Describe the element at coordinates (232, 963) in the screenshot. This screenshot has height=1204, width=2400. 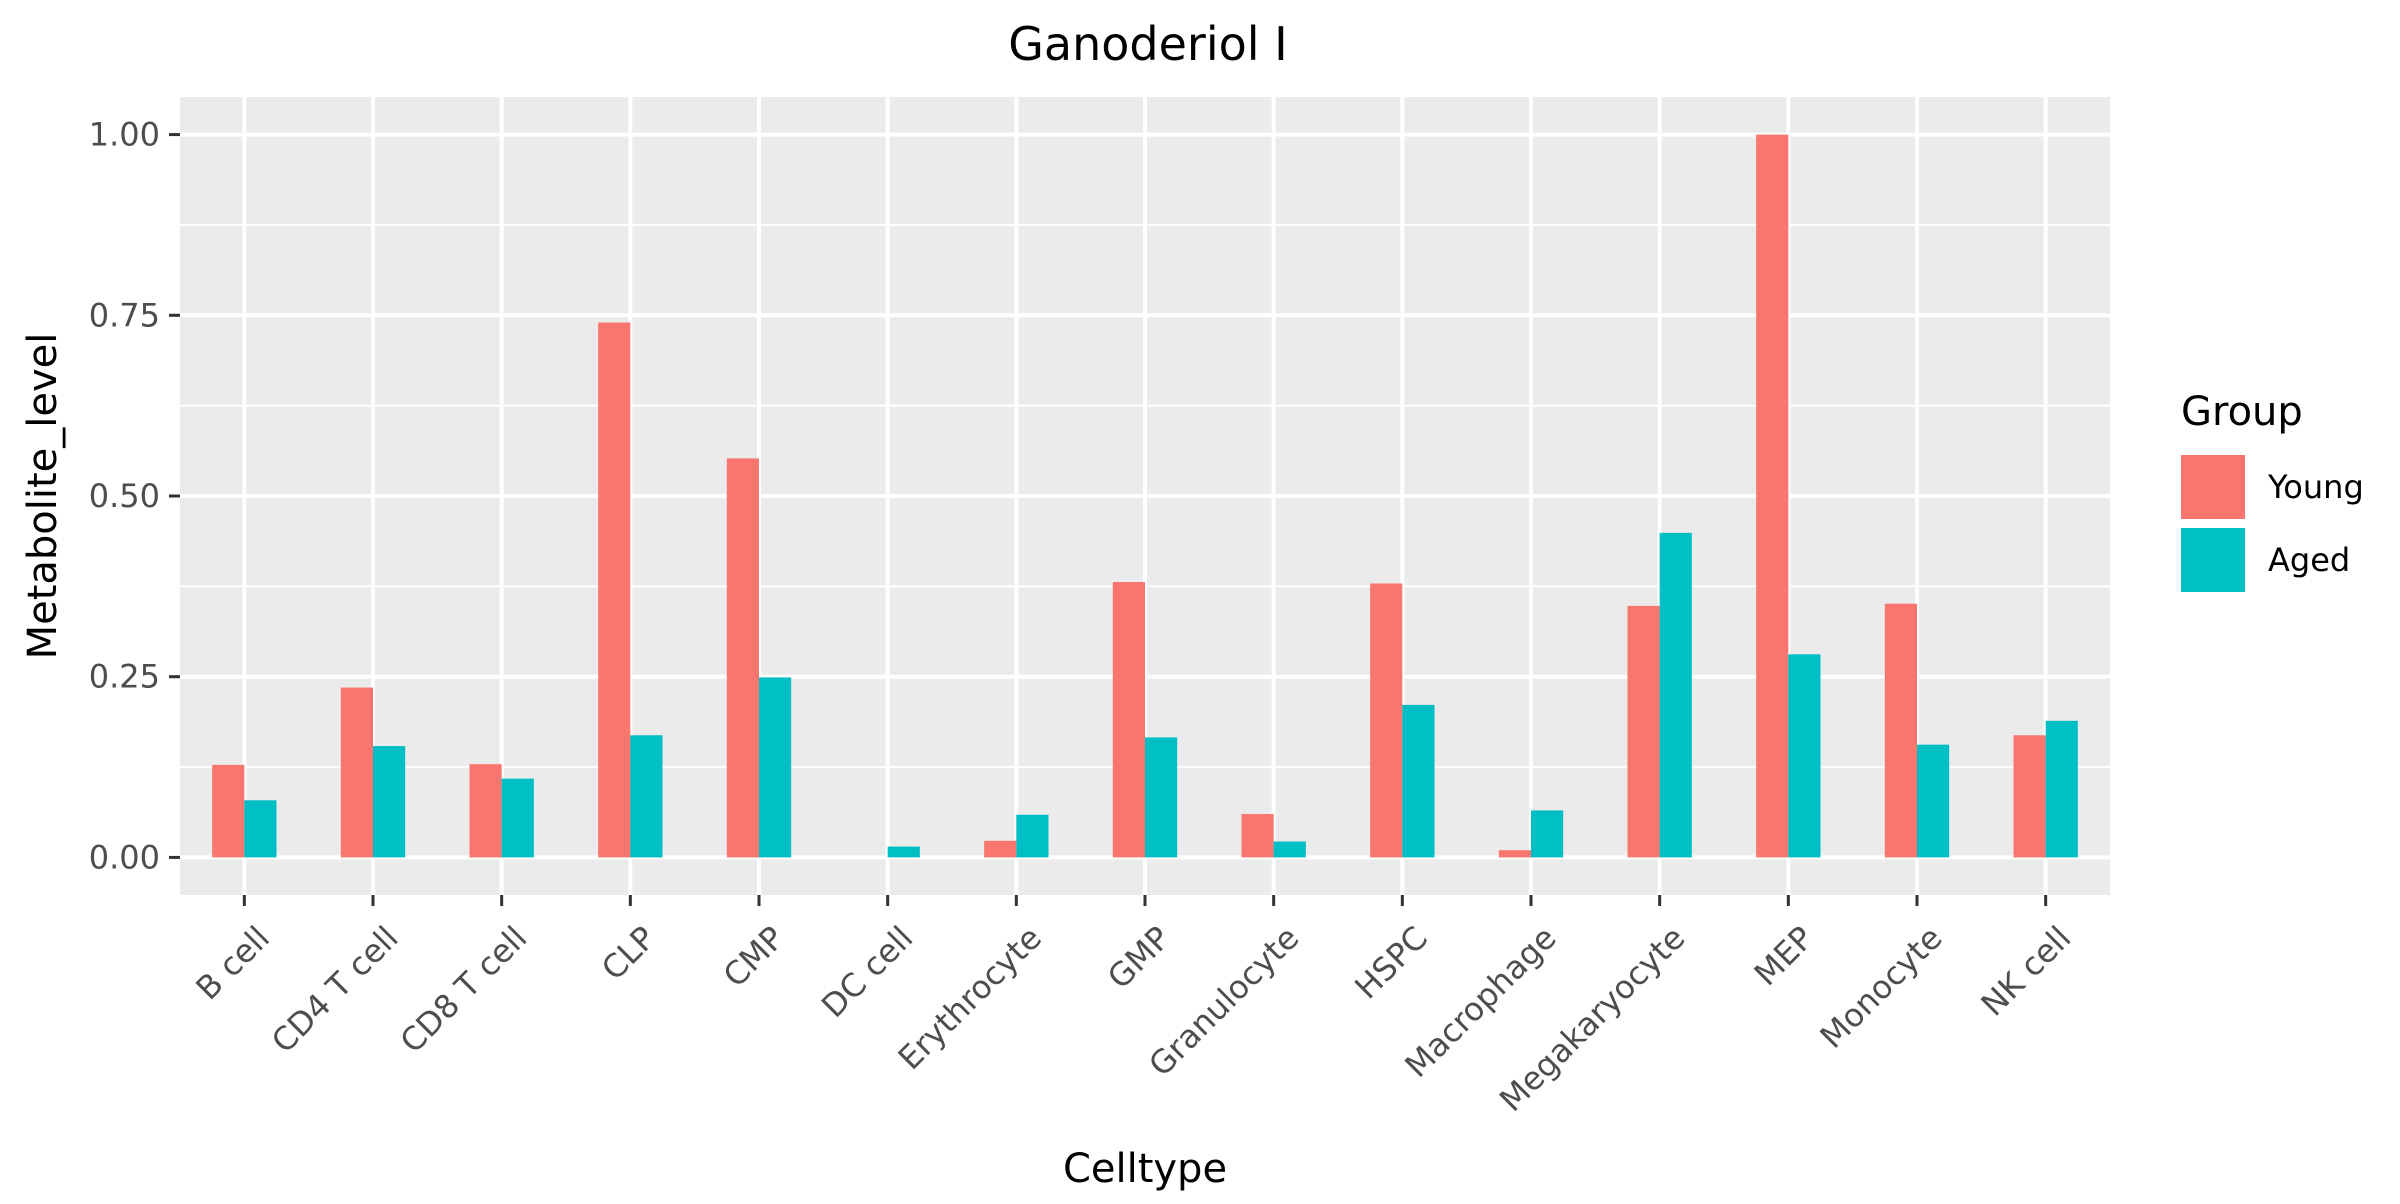
I see `x-tick-label: B cell` at that location.